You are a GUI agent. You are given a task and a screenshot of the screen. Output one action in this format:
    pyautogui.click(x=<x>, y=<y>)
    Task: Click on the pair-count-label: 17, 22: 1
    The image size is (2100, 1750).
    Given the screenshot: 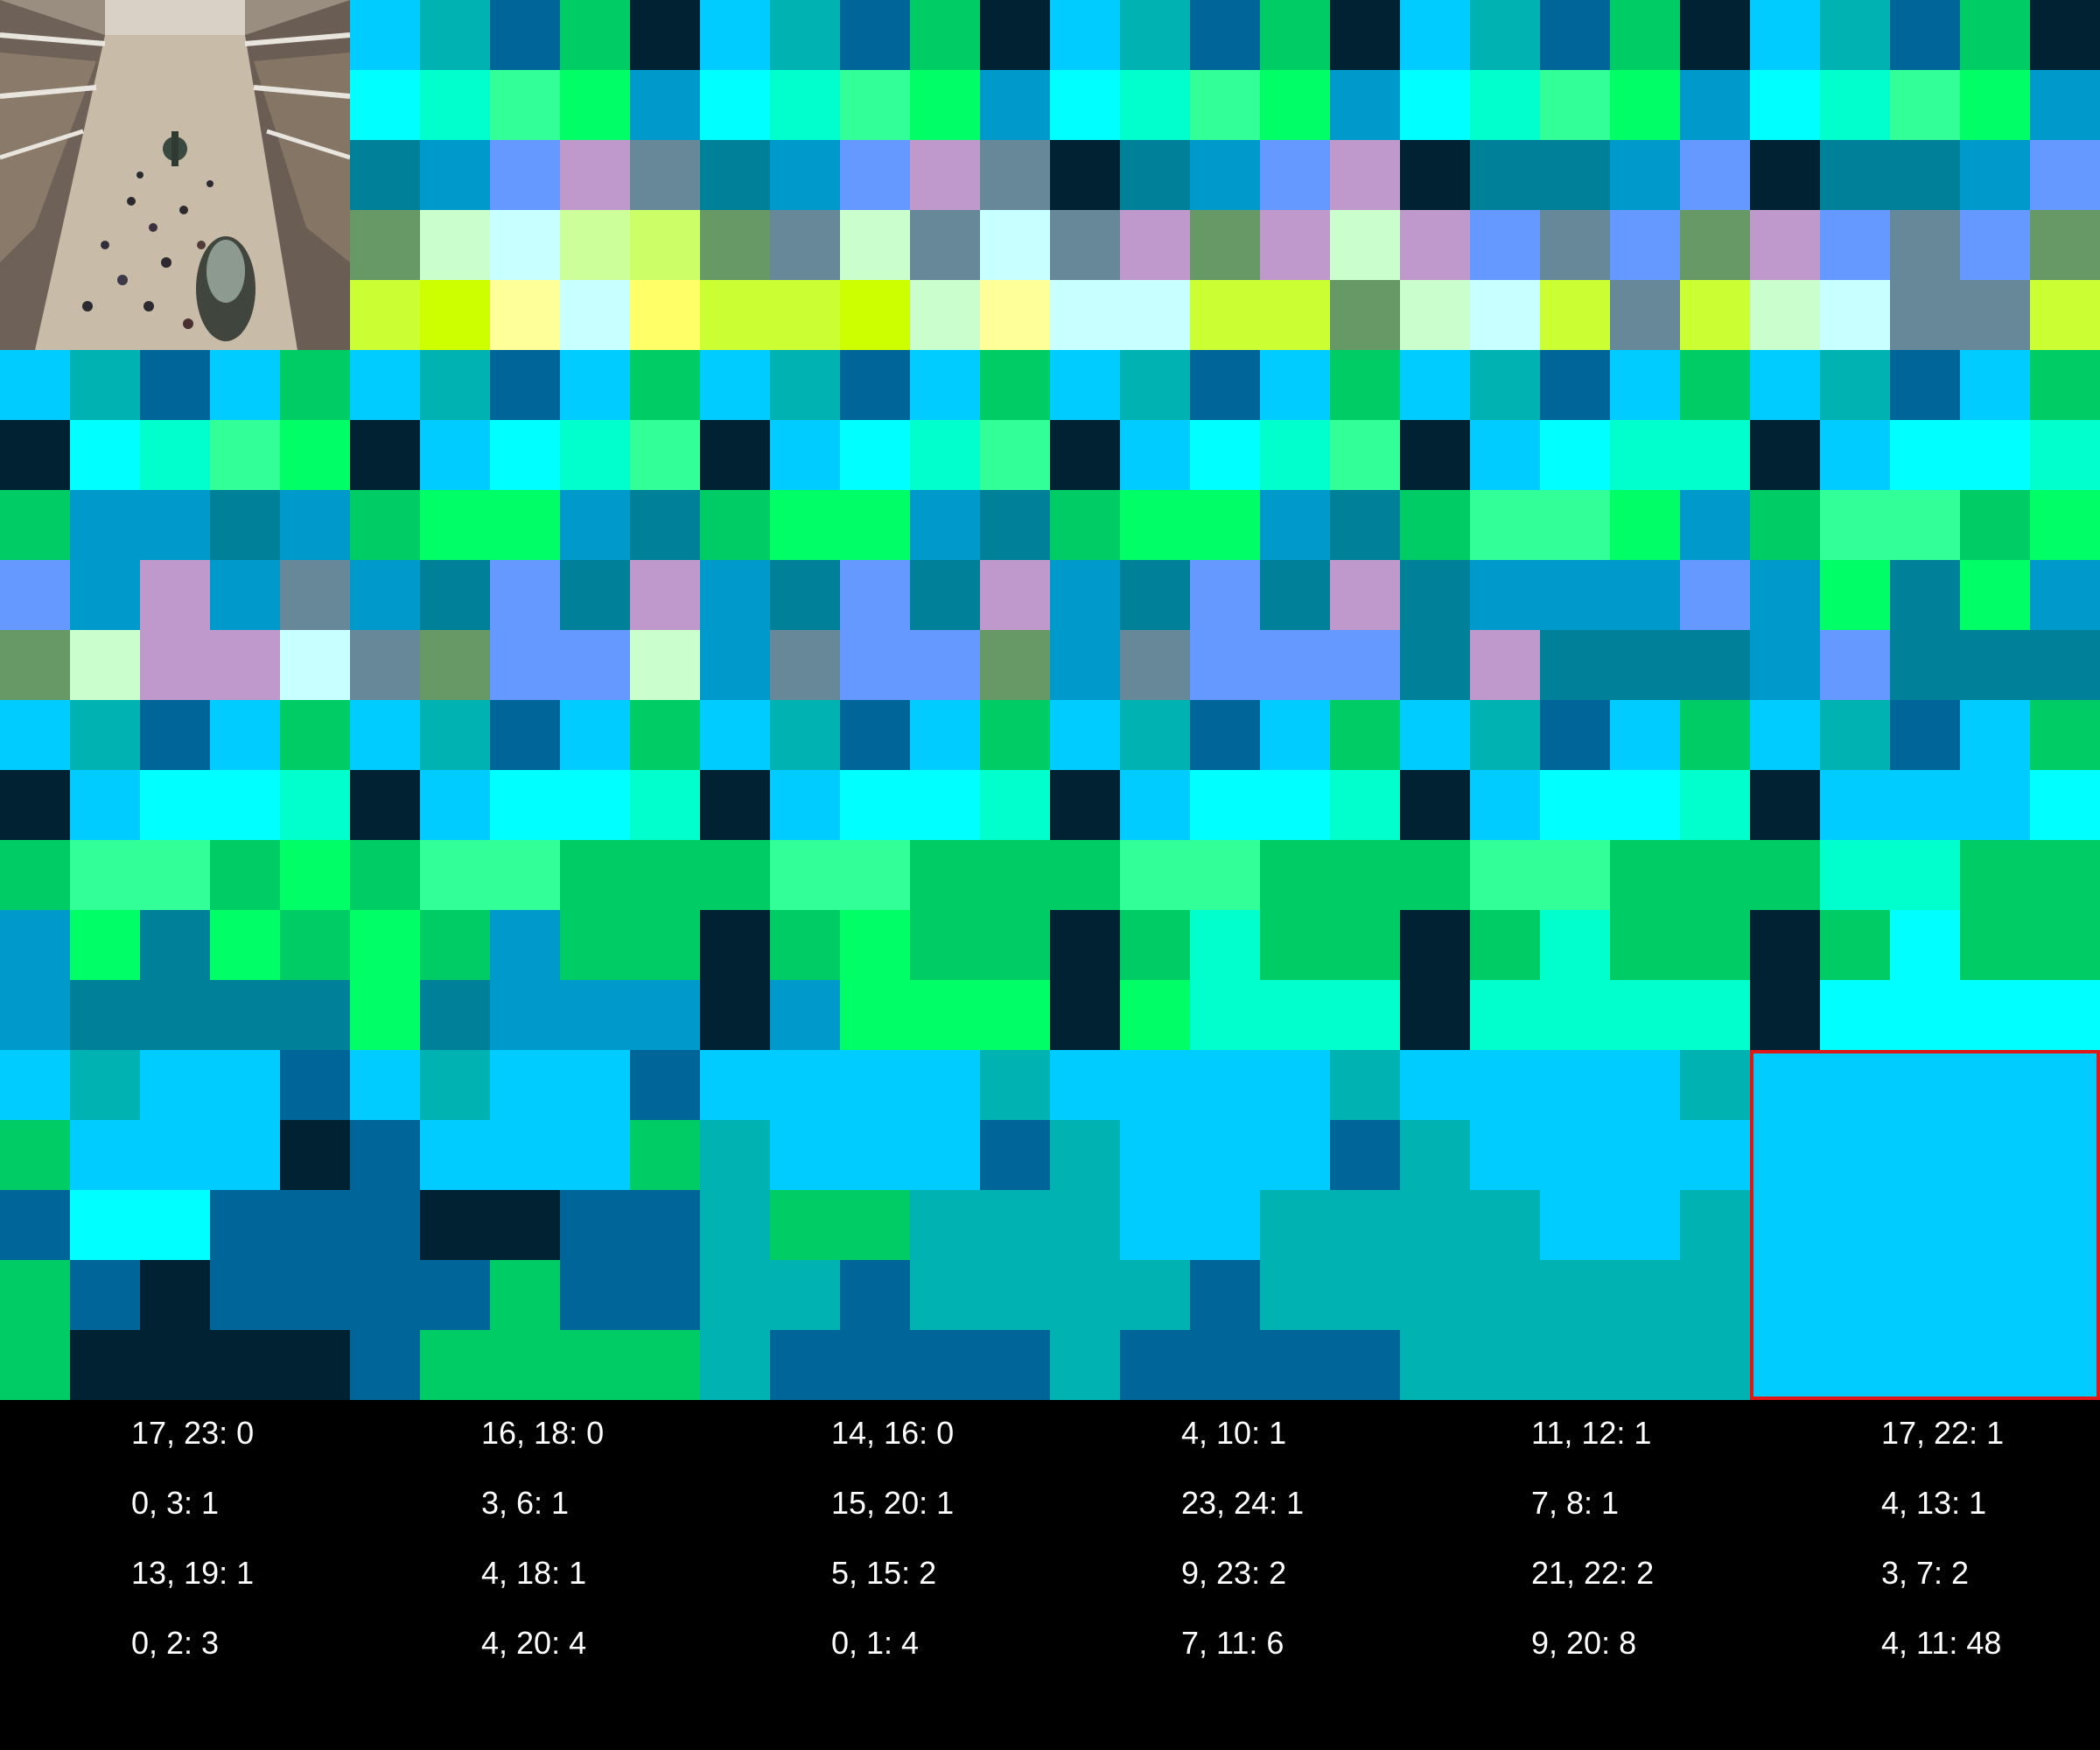 What is the action you would take?
    pyautogui.click(x=1943, y=1433)
    